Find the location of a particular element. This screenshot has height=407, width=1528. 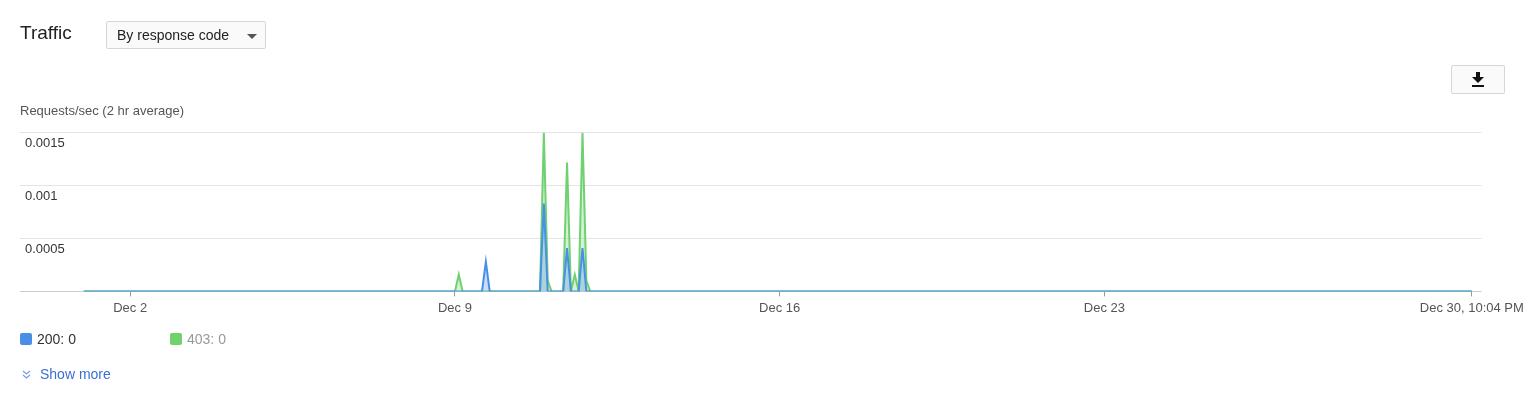

chart-title: Traffic is located at coordinates (46, 33).